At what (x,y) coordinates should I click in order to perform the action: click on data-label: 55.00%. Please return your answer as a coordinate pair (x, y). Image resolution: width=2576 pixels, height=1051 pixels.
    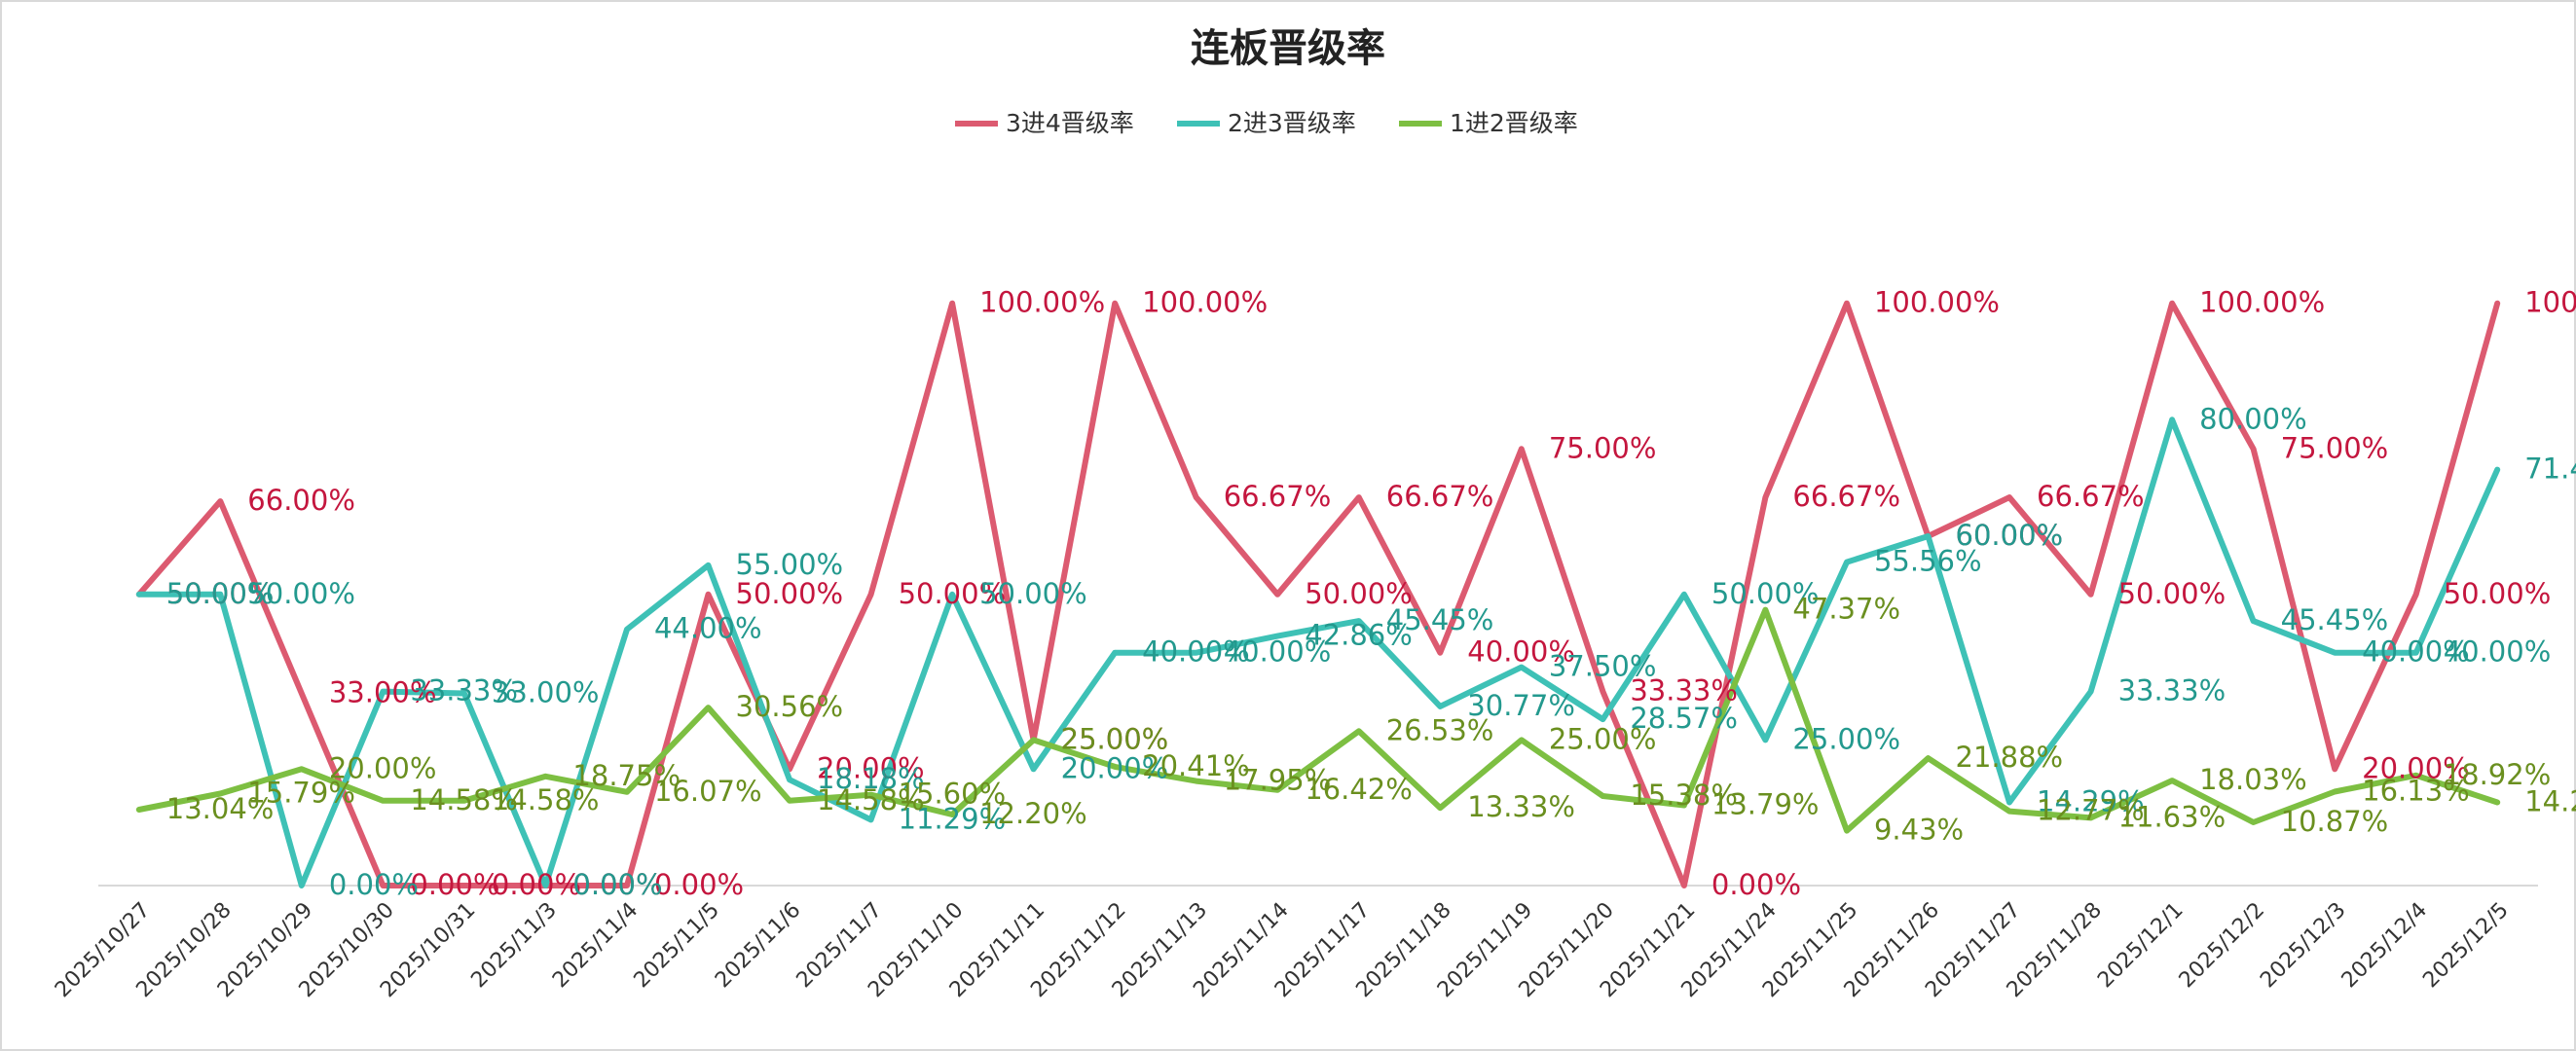
    Looking at the image, I should click on (790, 564).